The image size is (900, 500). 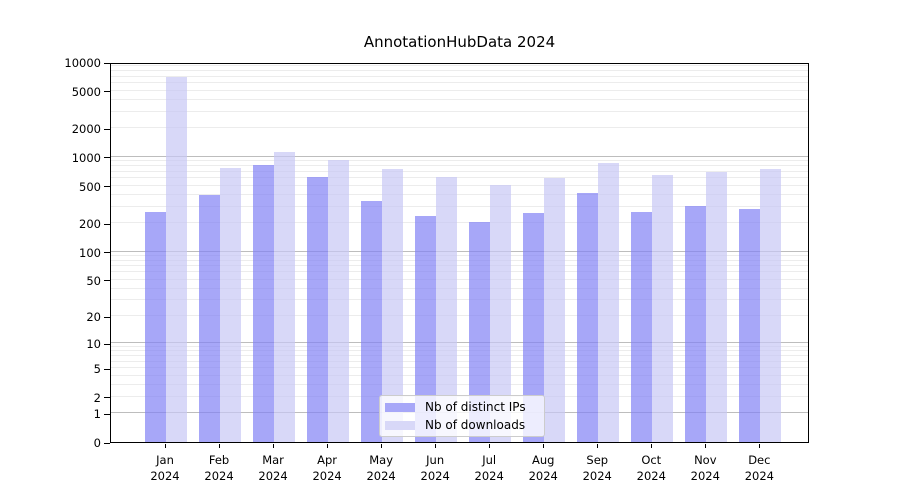 I want to click on y-axis-tick-marks, so click(x=107, y=253).